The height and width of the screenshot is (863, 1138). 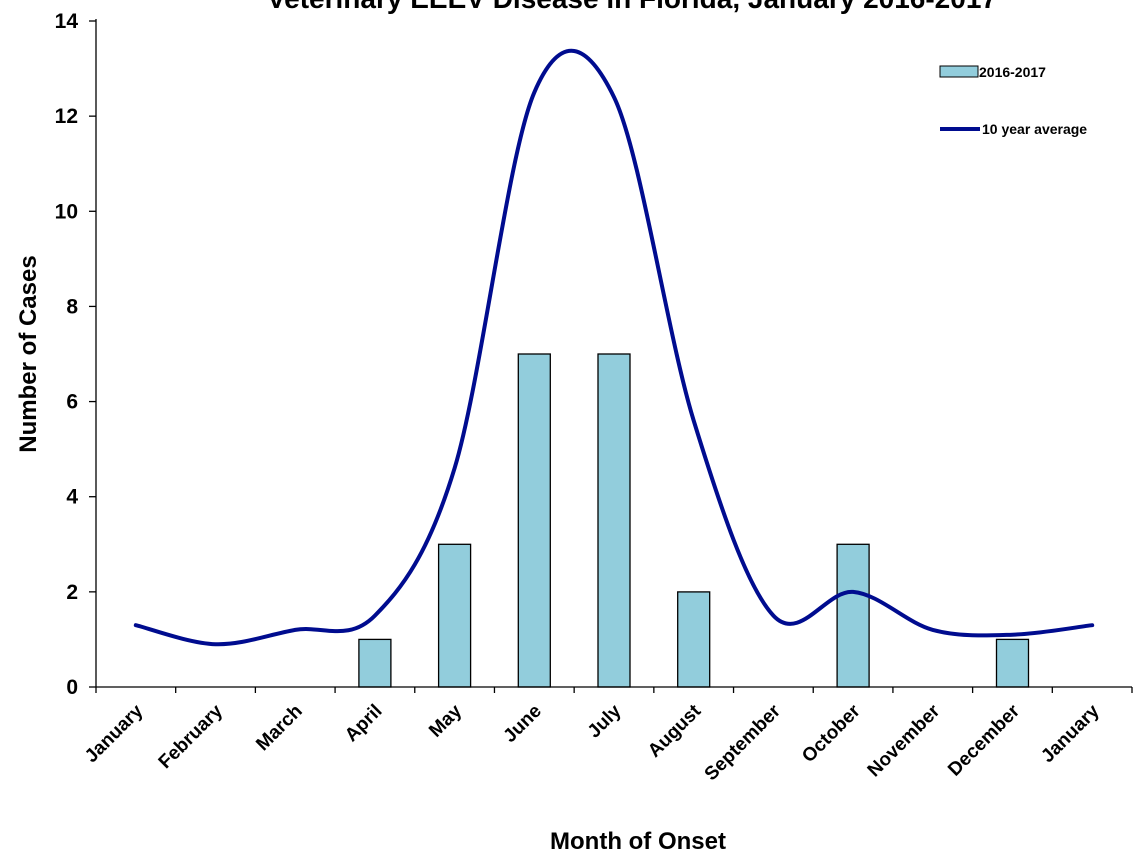 I want to click on legend-label-bars: 2016-2017, so click(x=1012, y=72).